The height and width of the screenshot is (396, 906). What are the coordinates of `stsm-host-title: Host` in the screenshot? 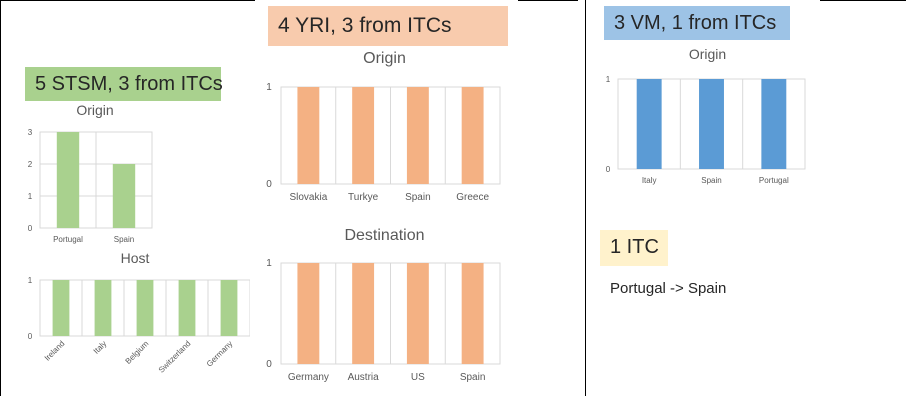 It's located at (135, 258).